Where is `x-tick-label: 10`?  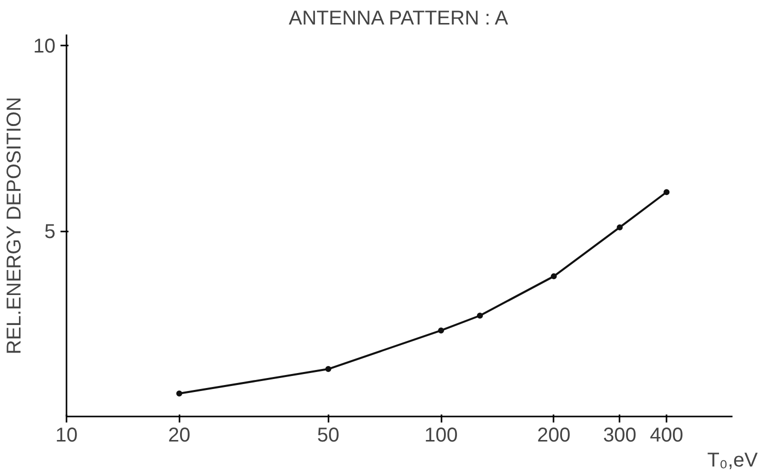
x-tick-label: 10 is located at coordinates (66, 435).